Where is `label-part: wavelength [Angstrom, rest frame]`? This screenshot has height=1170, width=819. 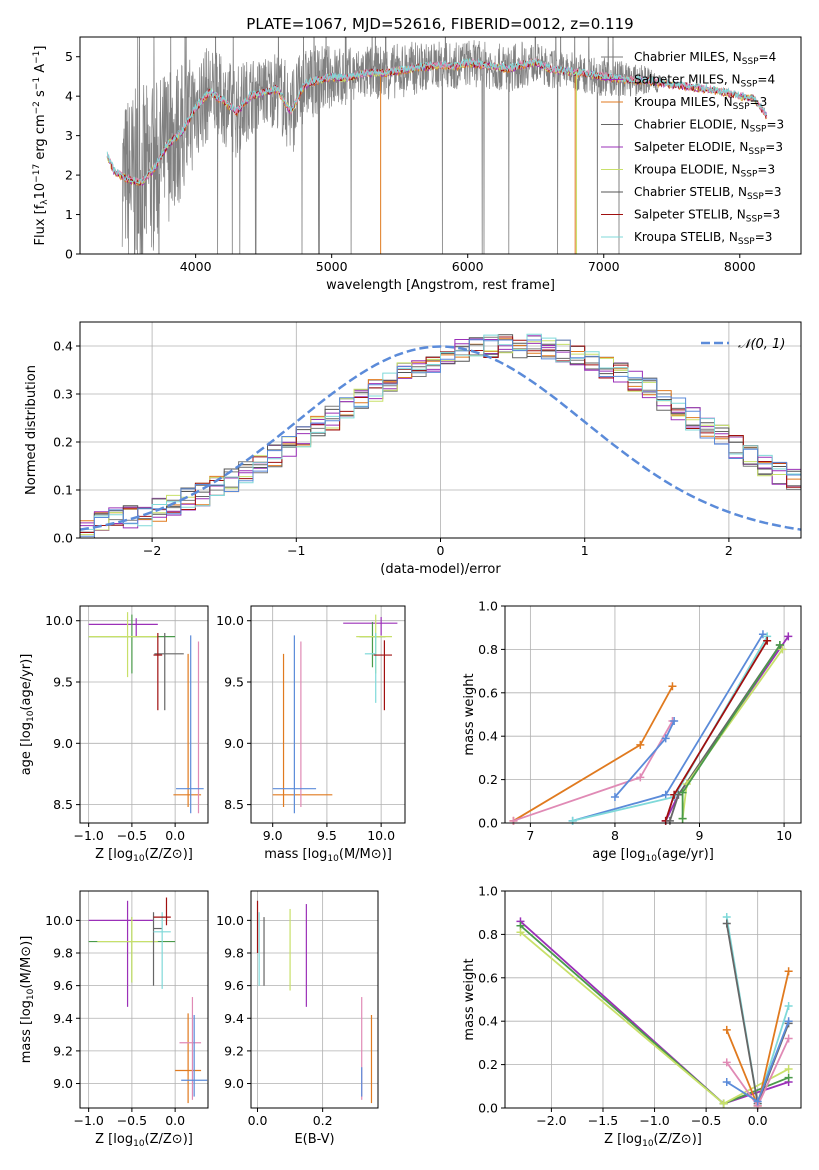
label-part: wavelength [Angstrom, rest frame] is located at coordinates (440, 285).